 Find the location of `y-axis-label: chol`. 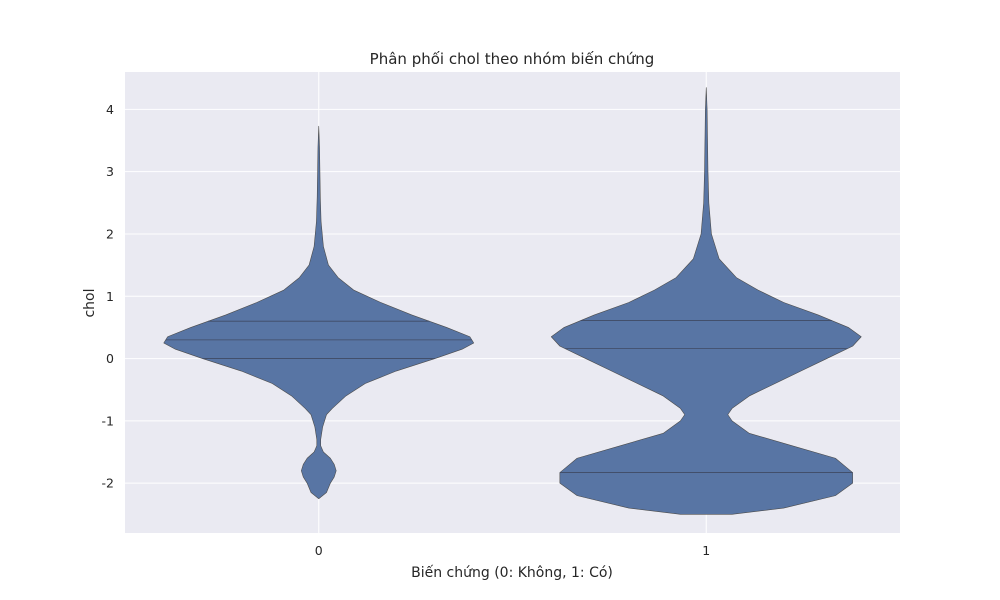

y-axis-label: chol is located at coordinates (90, 302).